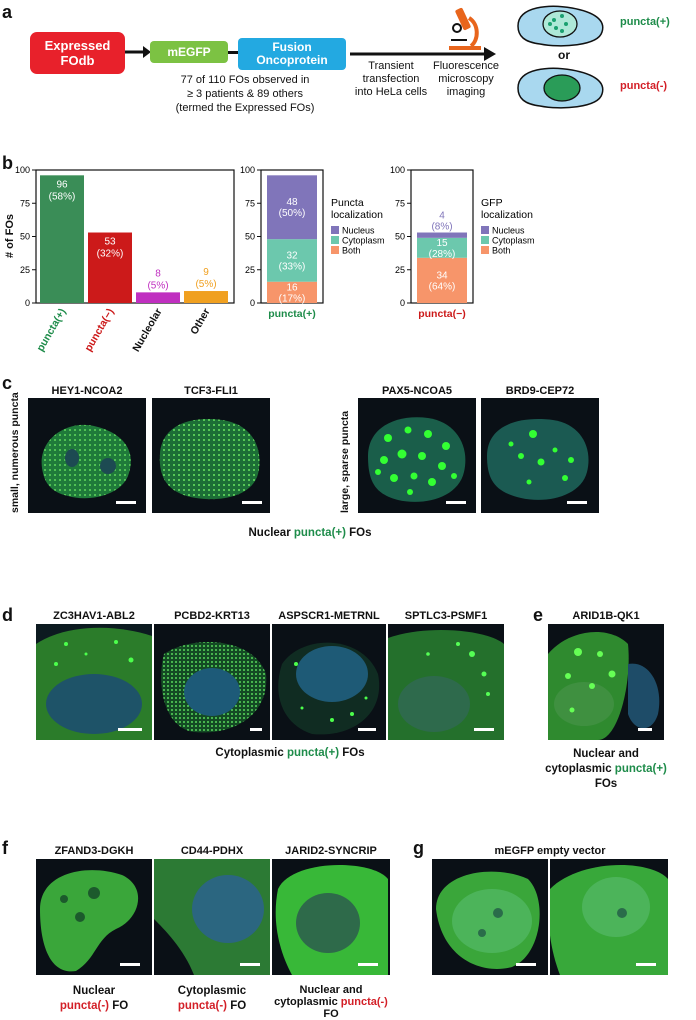 Image resolution: width=696 pixels, height=1020 pixels. I want to click on bar-count-label: 96, so click(62, 184).